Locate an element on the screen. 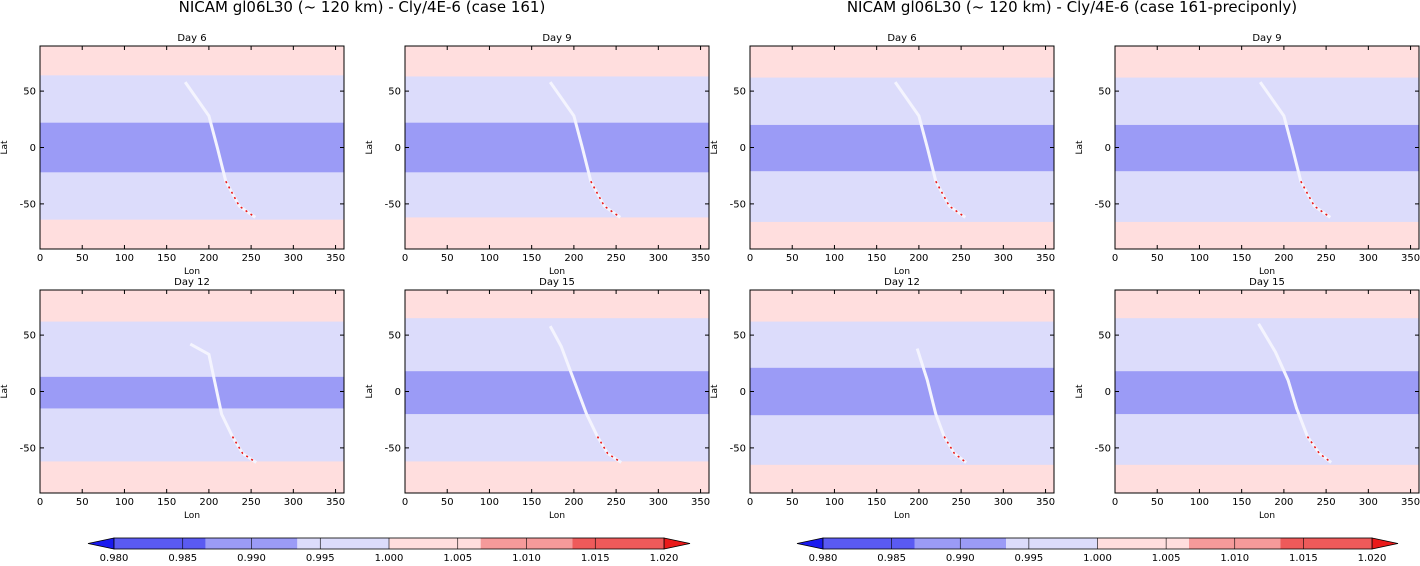 The height and width of the screenshot is (566, 1420). panel-left-4: Day 15 0 50 100 150 200 250 300 350 -50 0 50 Lon Lat is located at coordinates (537, 399).